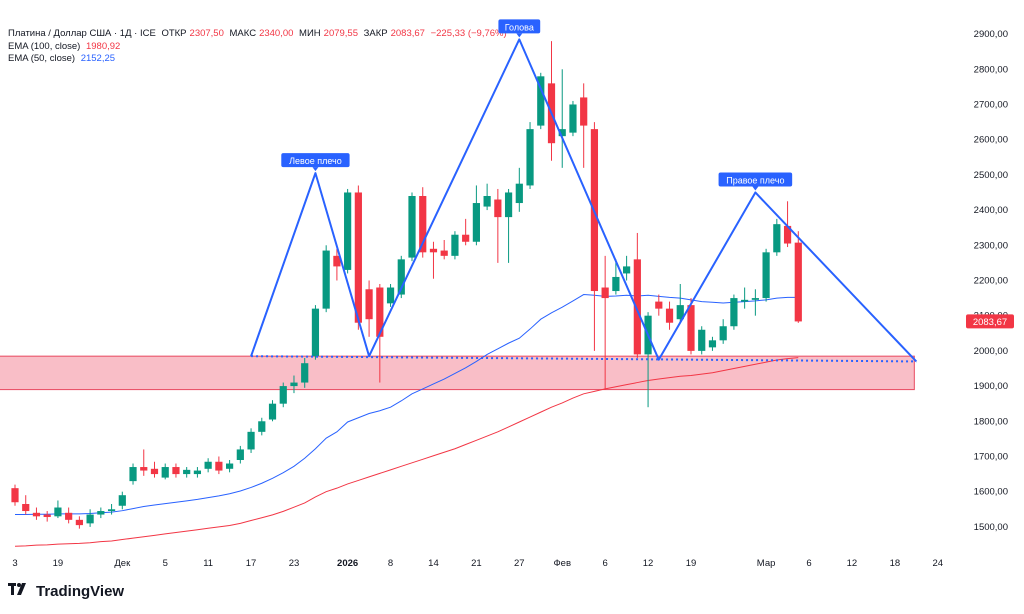 This screenshot has height=614, width=1024. Describe the element at coordinates (755, 180) in the screenshot. I see `annotation-label: Правое плечо` at that location.